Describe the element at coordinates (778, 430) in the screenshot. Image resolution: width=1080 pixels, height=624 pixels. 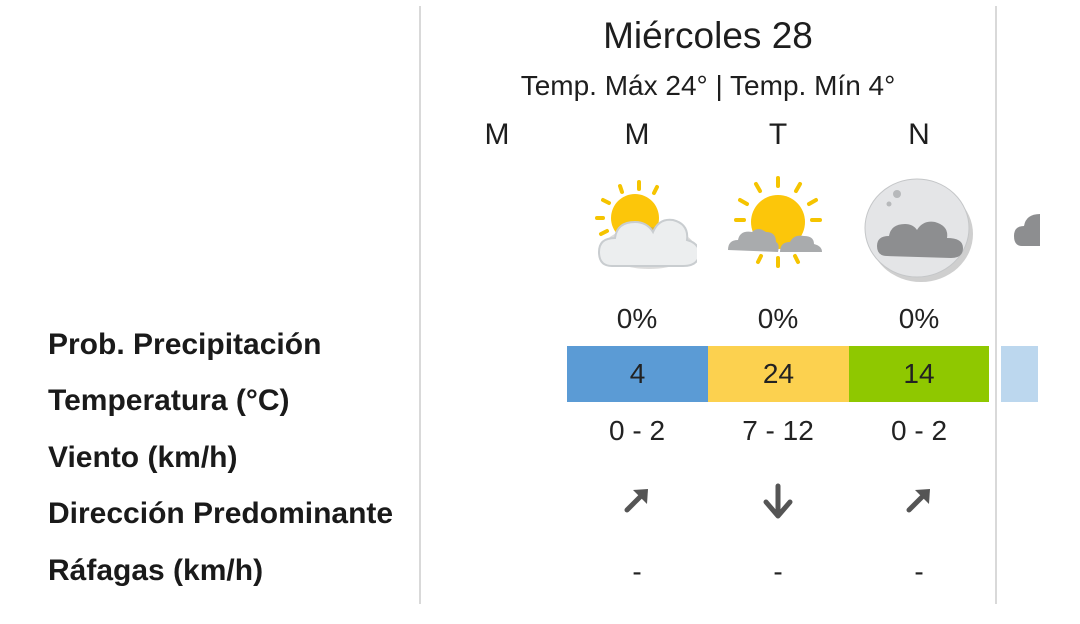
I see `wind-value-tarde: 7 - 12` at that location.